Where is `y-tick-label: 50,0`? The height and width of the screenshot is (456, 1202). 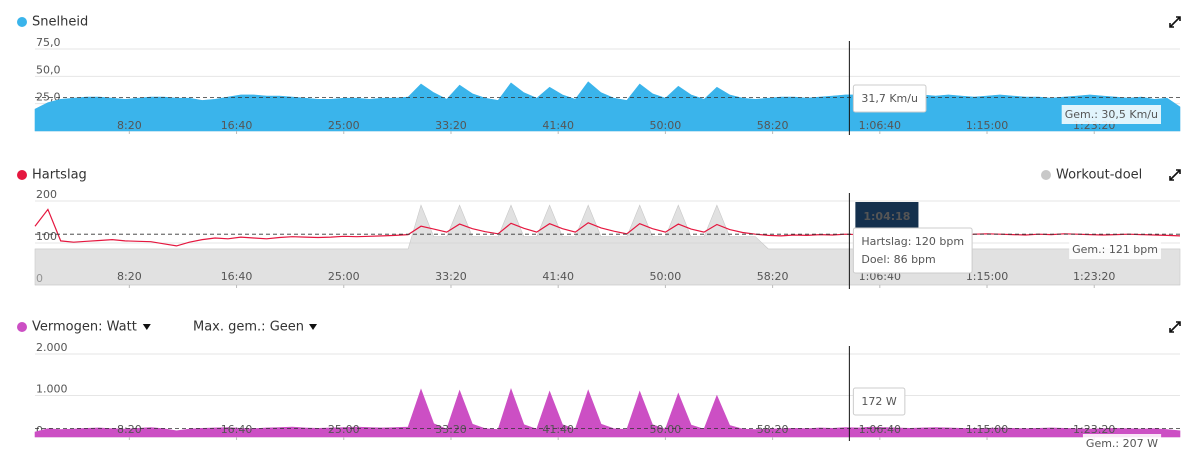 y-tick-label: 50,0 is located at coordinates (48, 69).